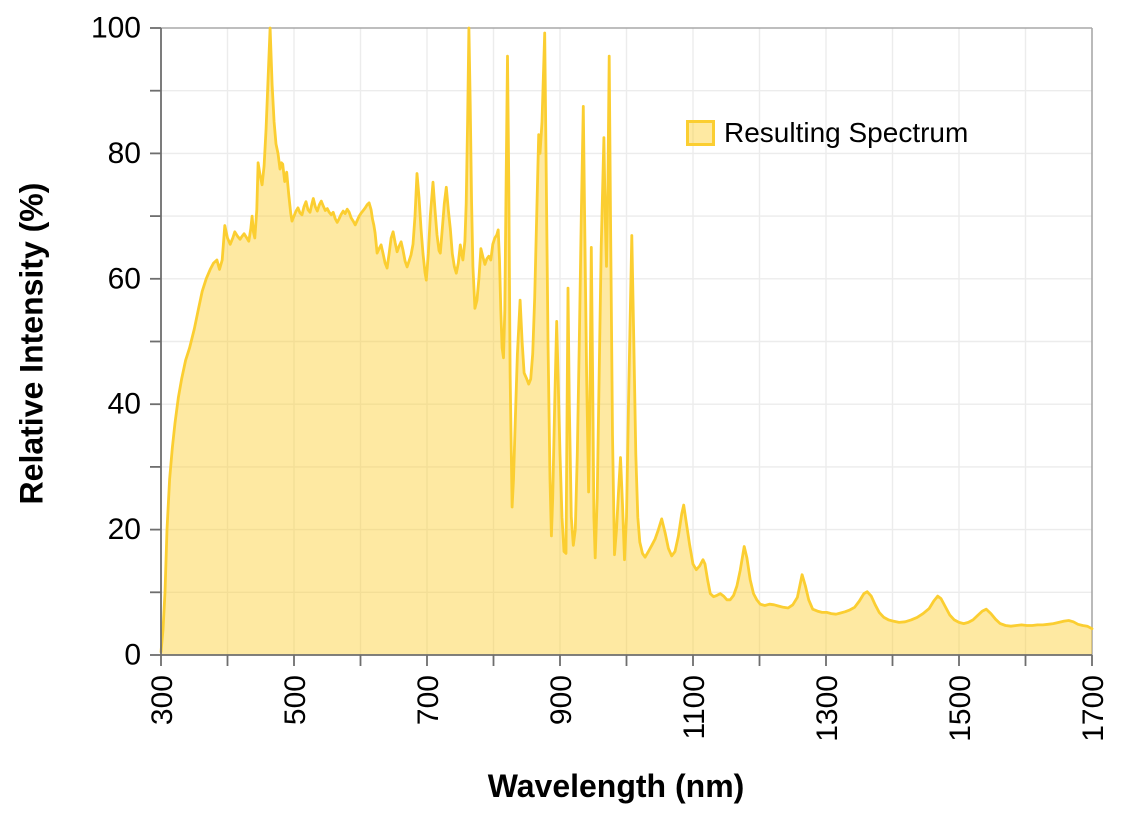  I want to click on x-tick-label: 1700, so click(1093, 708).